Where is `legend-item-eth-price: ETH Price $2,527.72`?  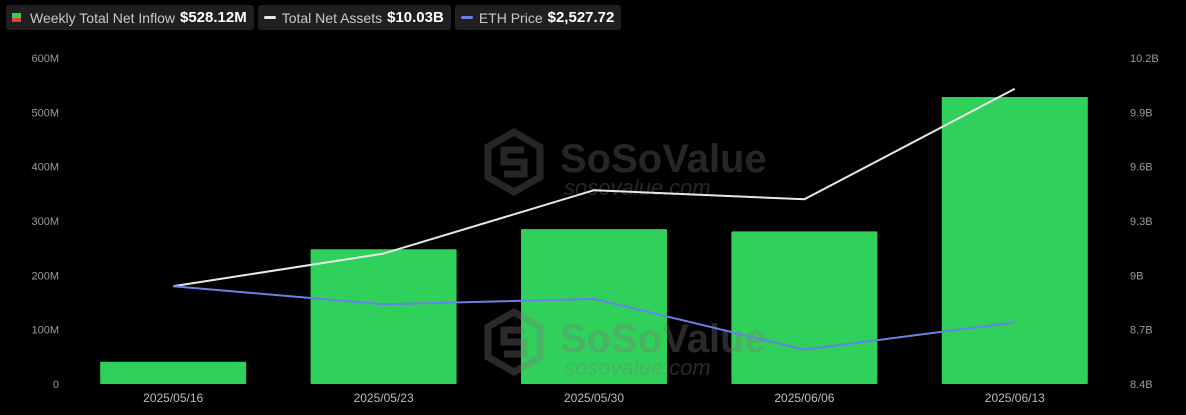
legend-item-eth-price: ETH Price $2,527.72 is located at coordinates (538, 17).